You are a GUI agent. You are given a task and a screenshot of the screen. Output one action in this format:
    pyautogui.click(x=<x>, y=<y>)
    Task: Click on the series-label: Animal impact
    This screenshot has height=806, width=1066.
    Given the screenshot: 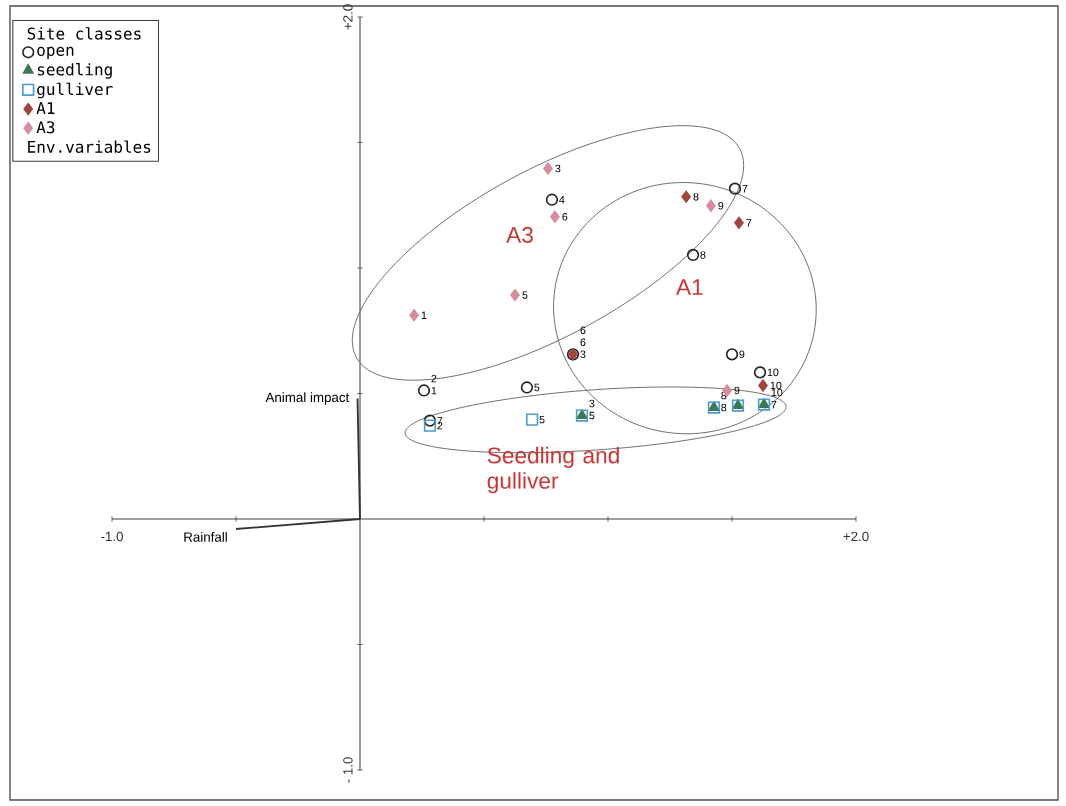 What is the action you would take?
    pyautogui.click(x=307, y=398)
    